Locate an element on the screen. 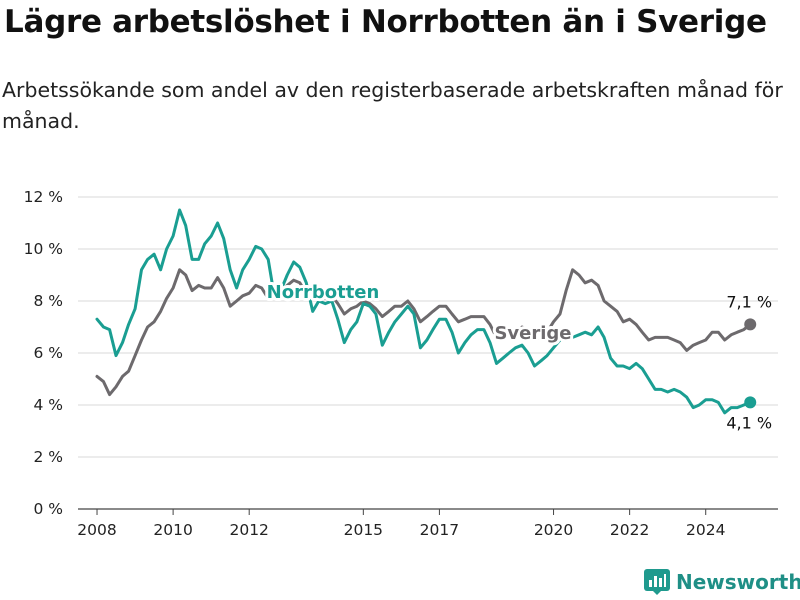  x-tick-label: 2020 is located at coordinates (553, 530).